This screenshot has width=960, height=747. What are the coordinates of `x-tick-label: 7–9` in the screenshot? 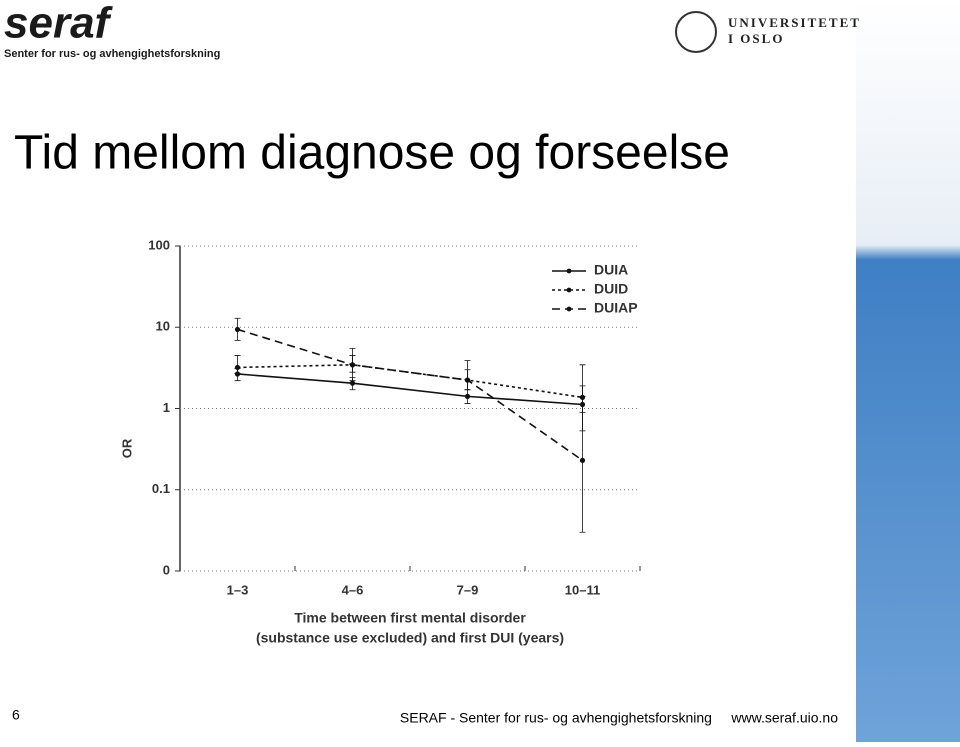 It's located at (468, 589).